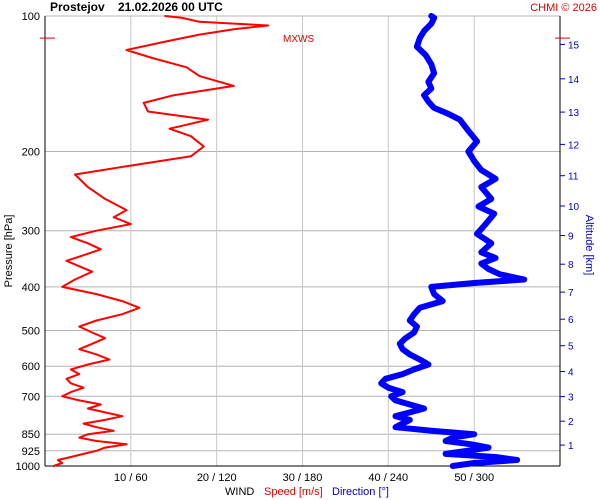  Describe the element at coordinates (31, 232) in the screenshot. I see `pressure-tick-label: 300` at that location.